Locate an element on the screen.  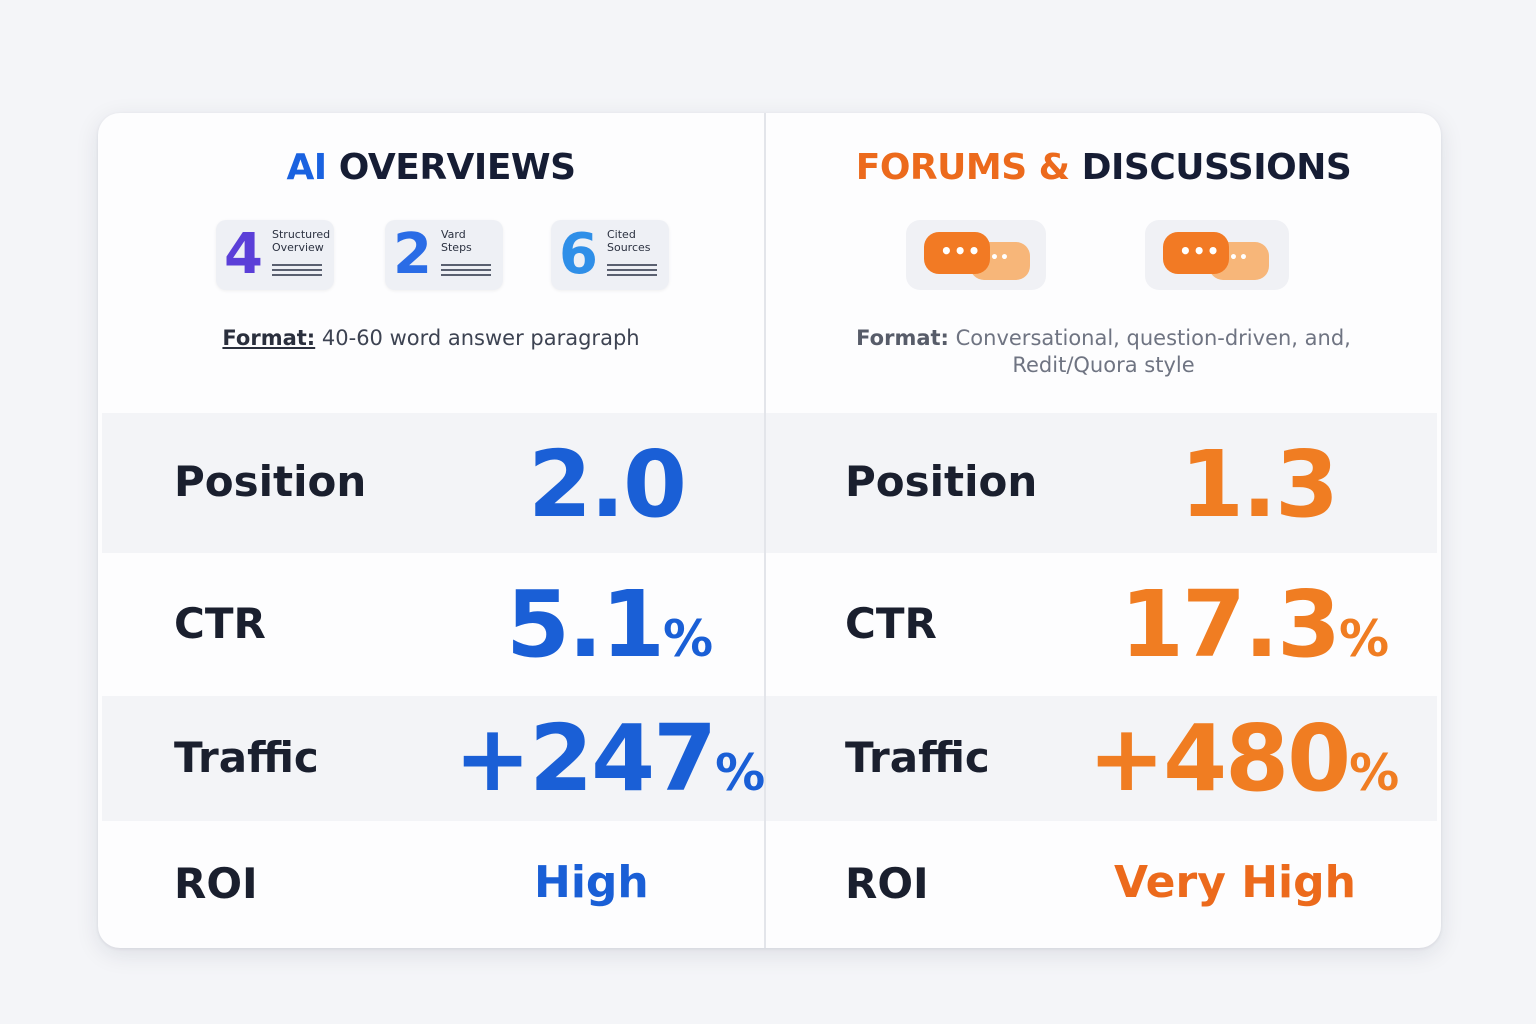
left-format: Format: 40-60 word answer paragraph is located at coordinates (431, 338).